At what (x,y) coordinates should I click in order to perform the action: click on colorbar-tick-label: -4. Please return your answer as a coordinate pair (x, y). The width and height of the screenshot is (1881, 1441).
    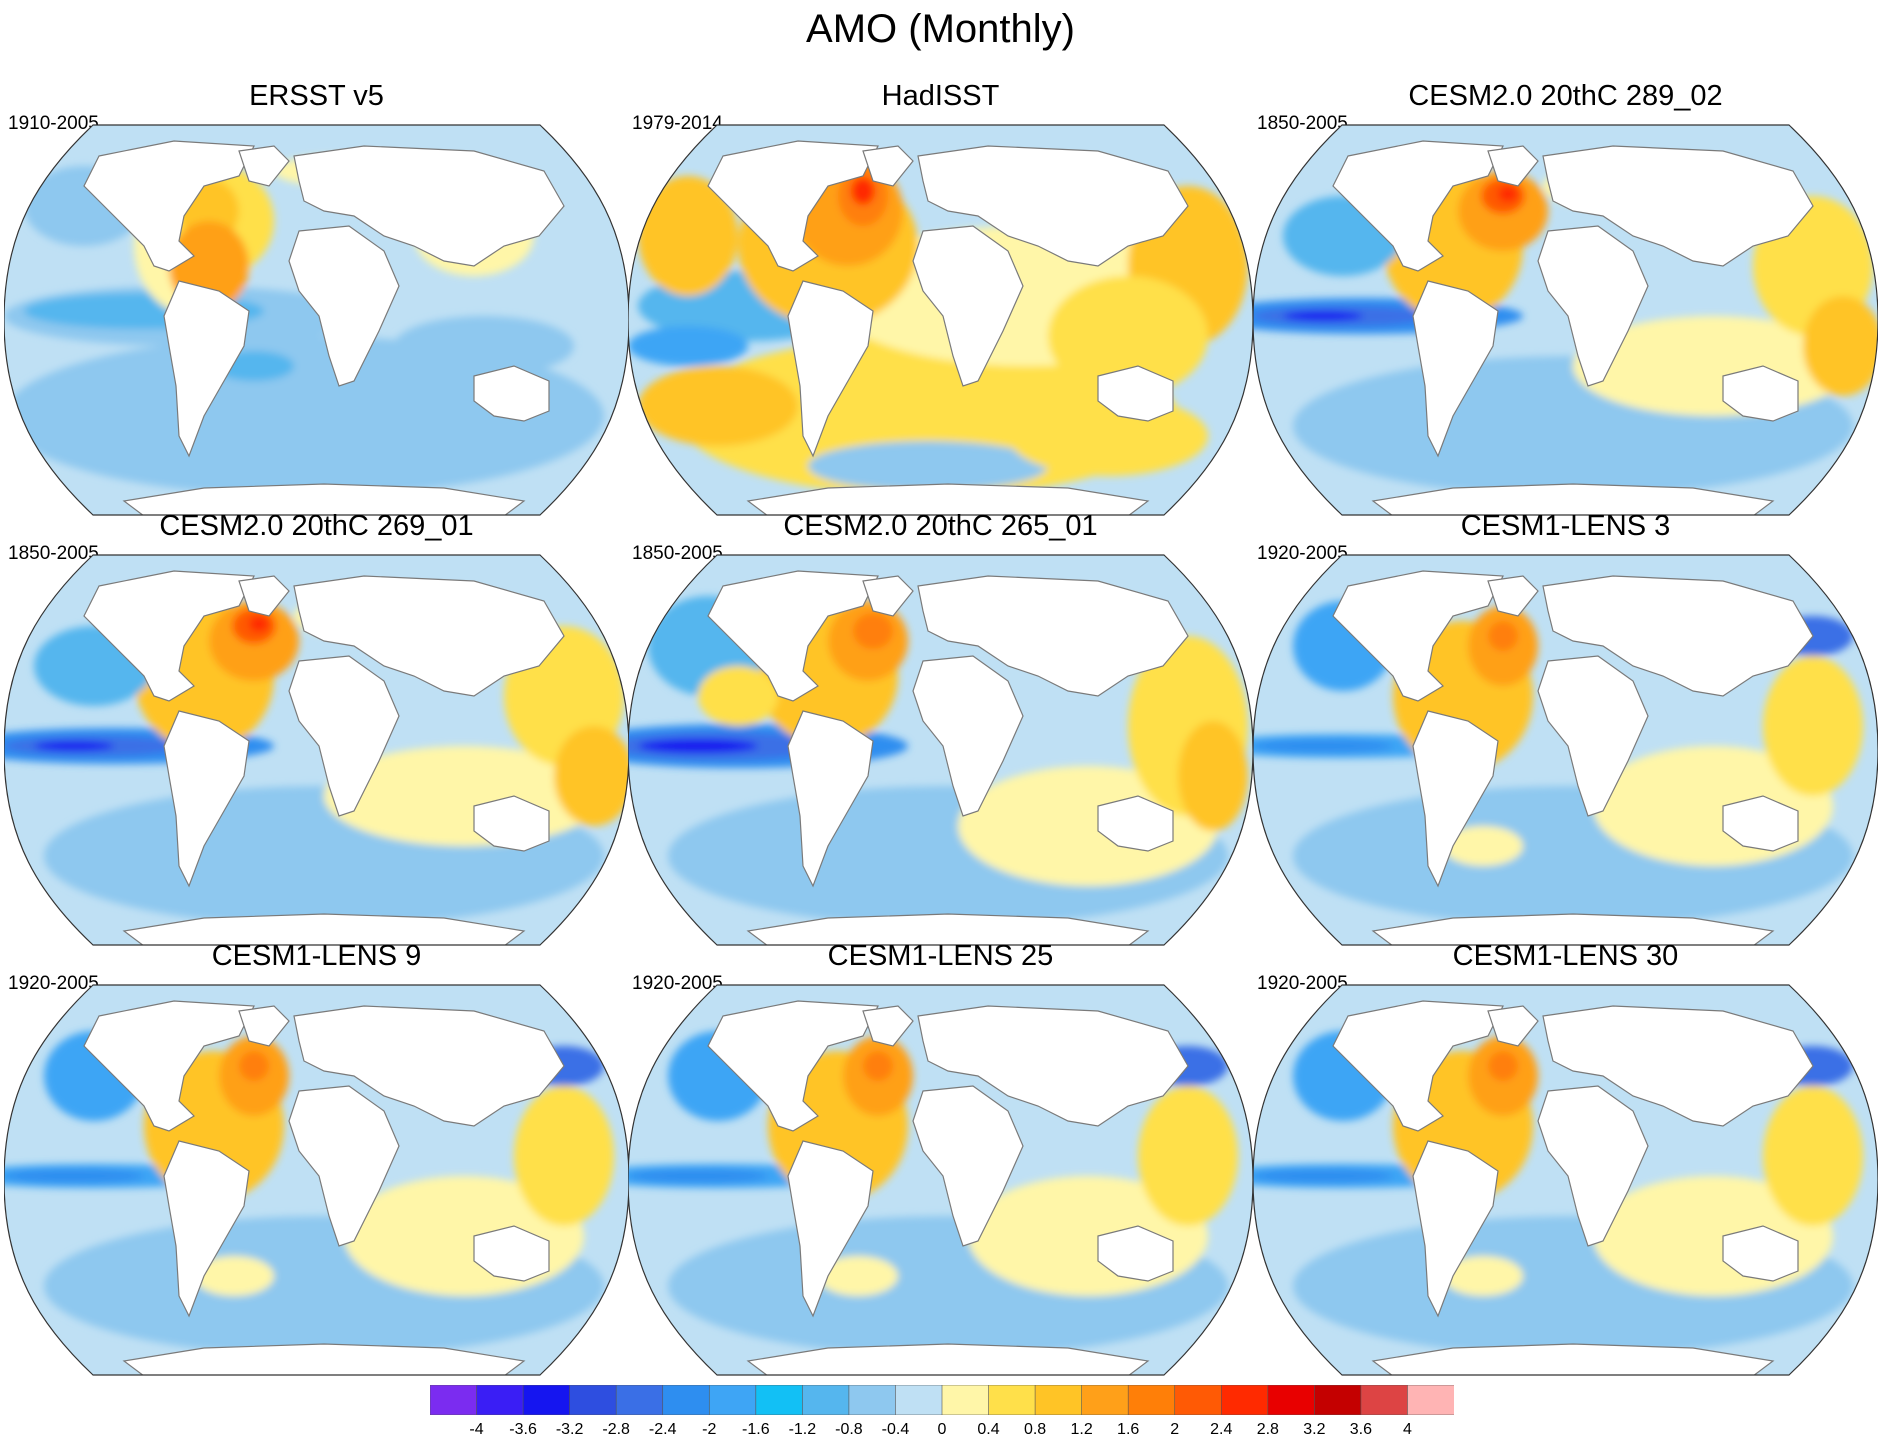
    Looking at the image, I should click on (476, 1429).